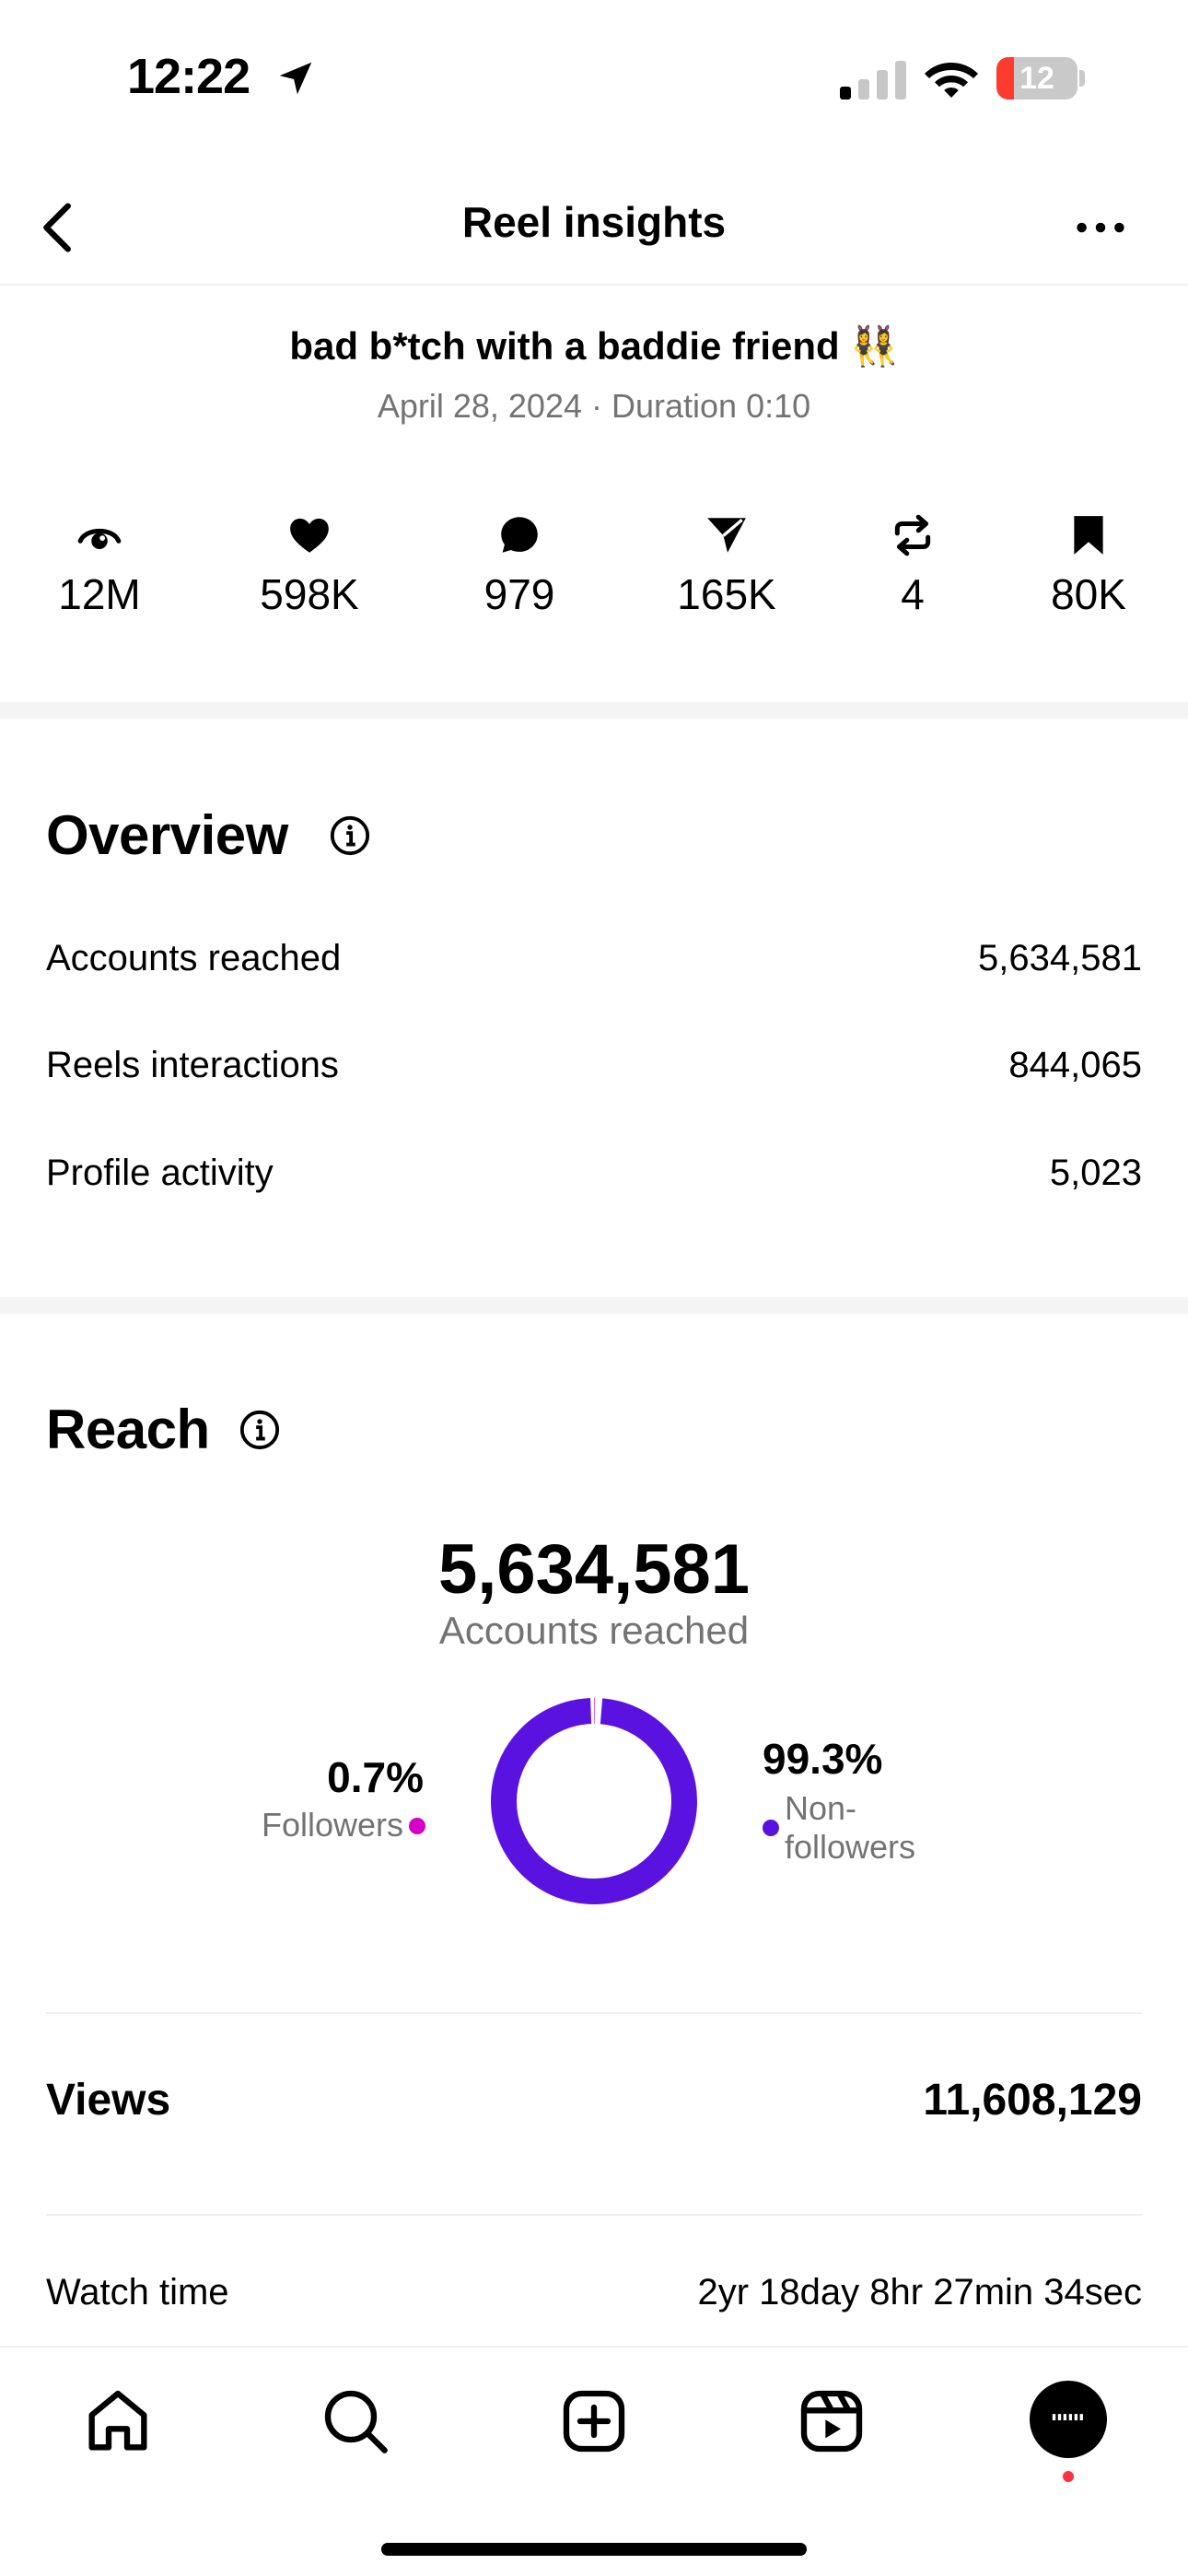 The image size is (1188, 2576). What do you see at coordinates (594, 78) in the screenshot?
I see `status-bar: 12:22 12` at bounding box center [594, 78].